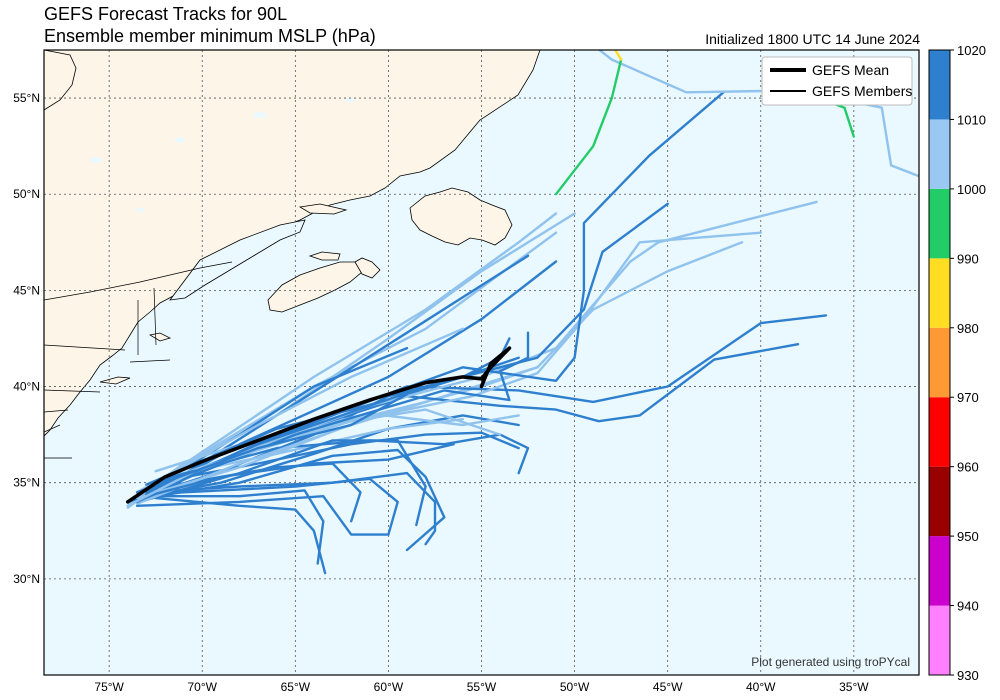 The image size is (1000, 700). I want to click on inland-water-gulf, so click(237, 260).